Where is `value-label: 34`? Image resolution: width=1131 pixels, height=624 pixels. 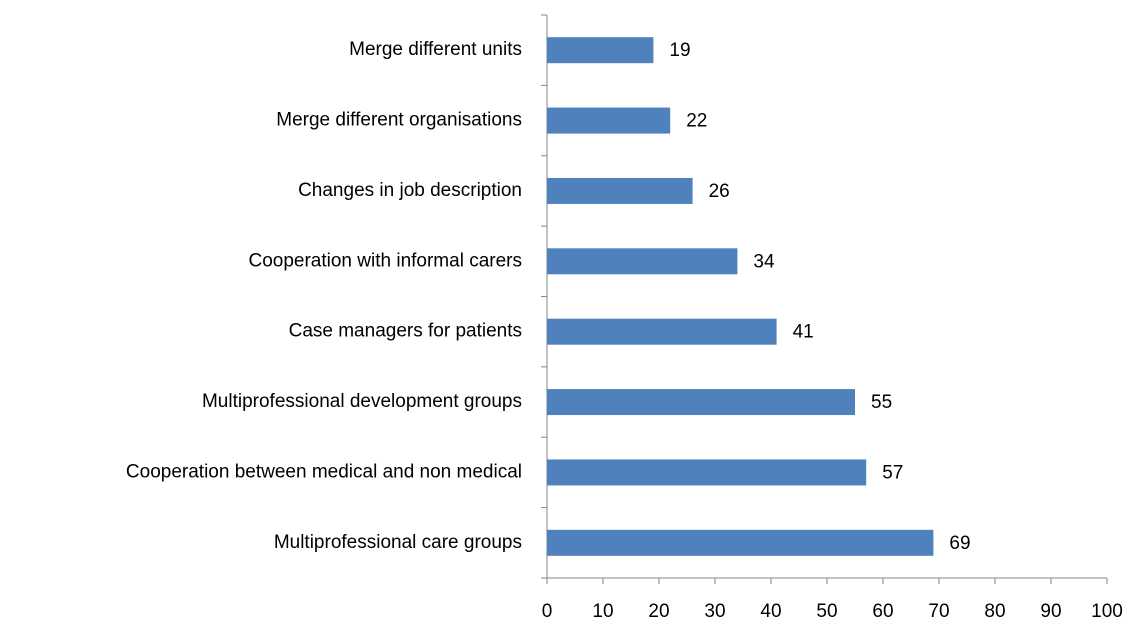 value-label: 34 is located at coordinates (764, 261).